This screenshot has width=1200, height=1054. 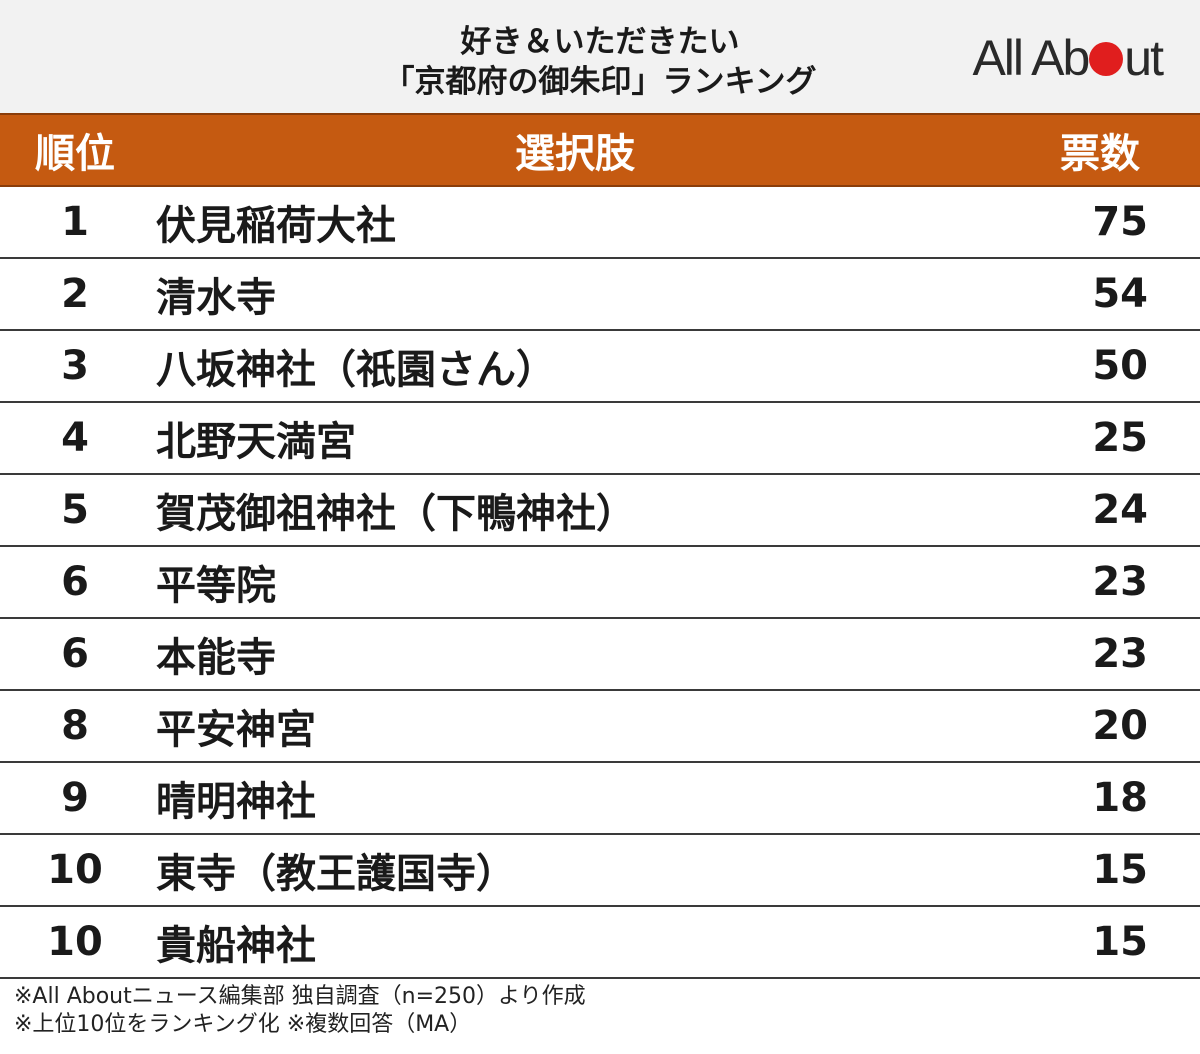 What do you see at coordinates (1100, 150) in the screenshot?
I see `column-header-votes: 票数` at bounding box center [1100, 150].